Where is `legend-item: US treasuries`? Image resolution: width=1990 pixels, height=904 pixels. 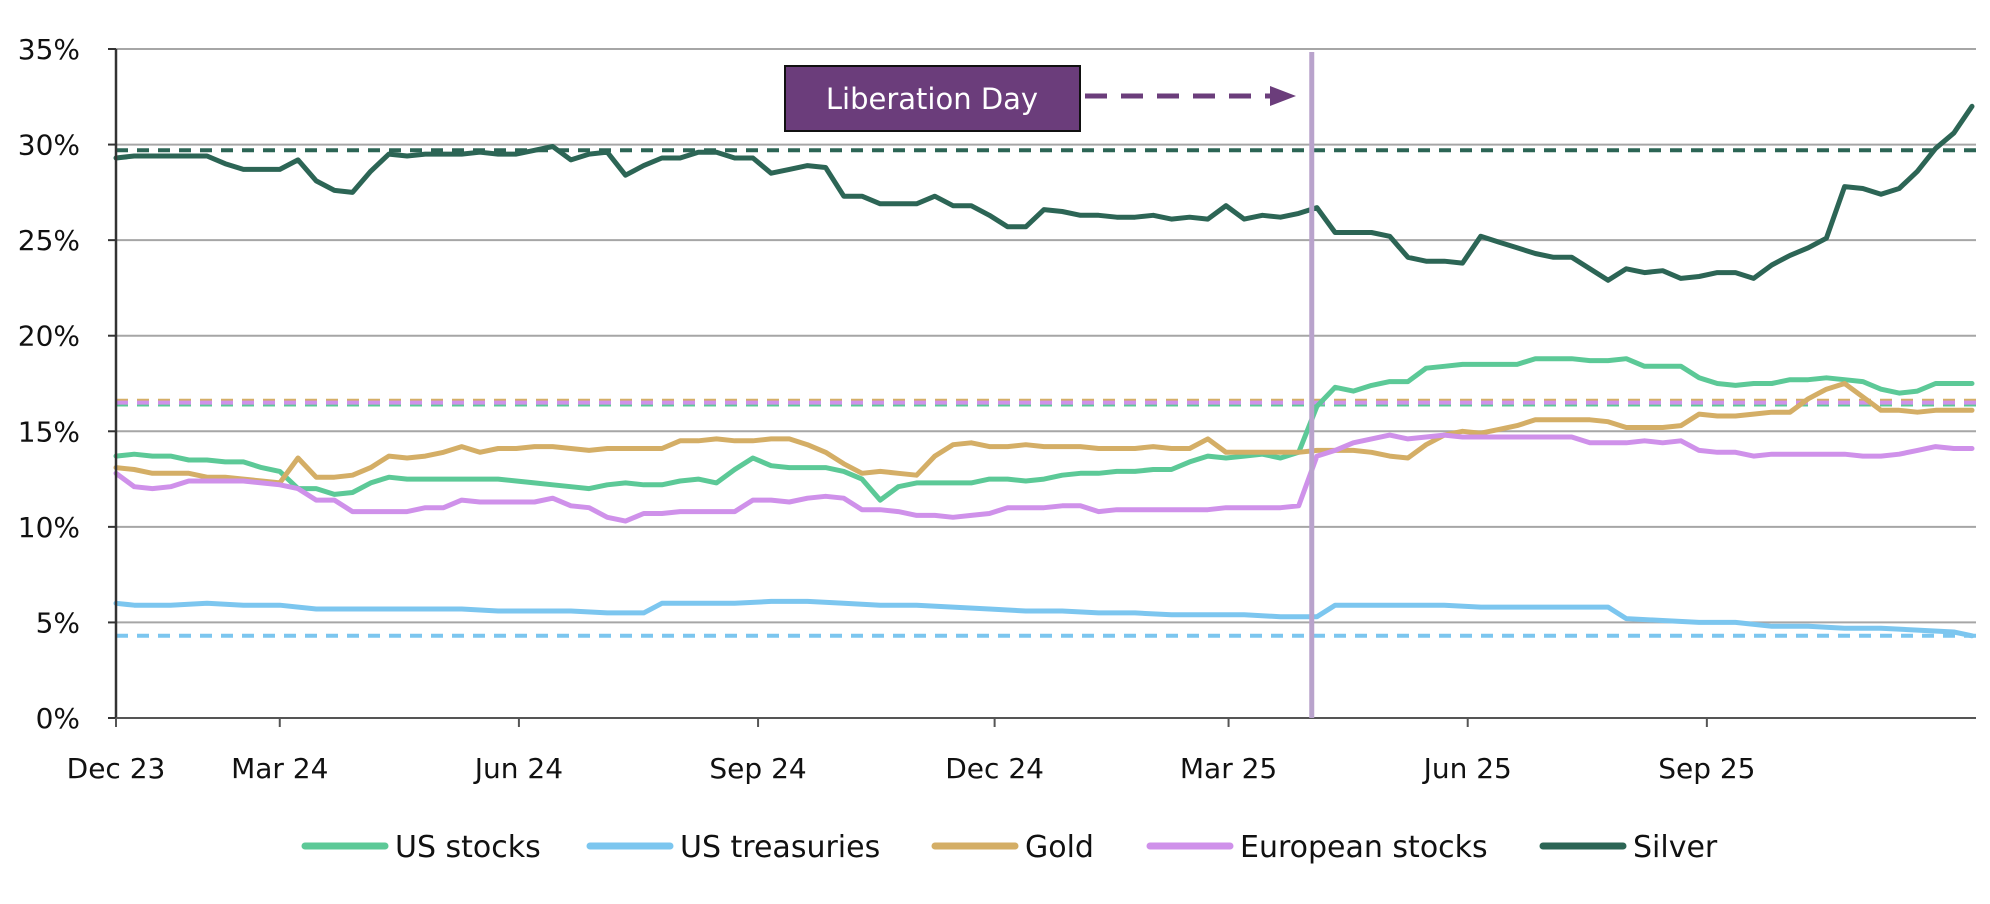
legend-item: US treasuries is located at coordinates (733, 847).